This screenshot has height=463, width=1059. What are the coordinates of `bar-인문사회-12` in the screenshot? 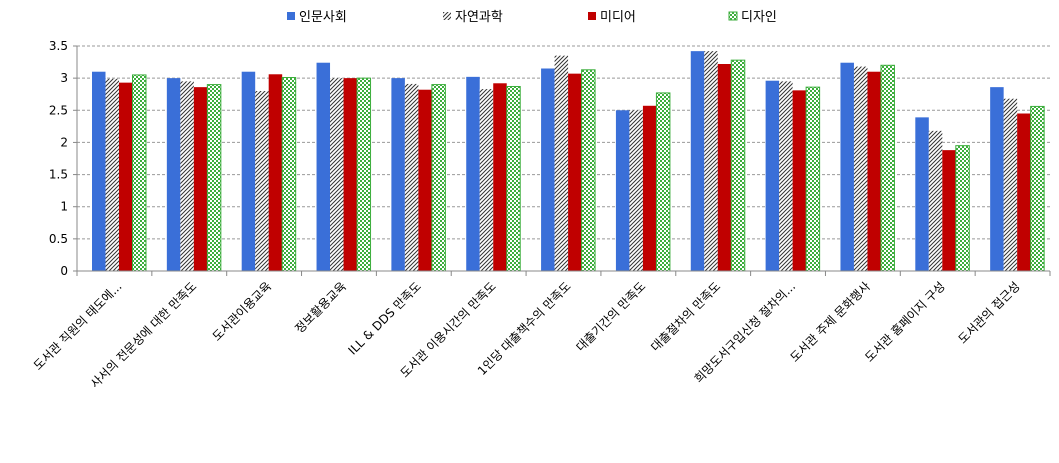 It's located at (922, 194).